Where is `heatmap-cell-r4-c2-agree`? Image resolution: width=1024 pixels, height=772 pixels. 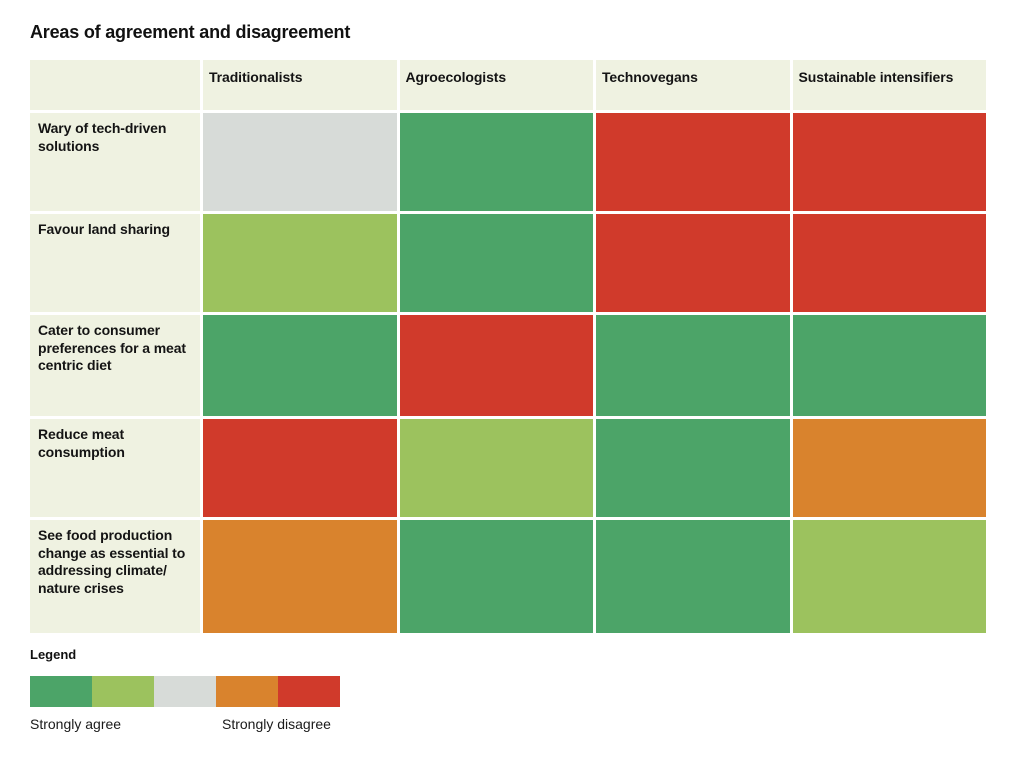 heatmap-cell-r4-c2-agree is located at coordinates (496, 468).